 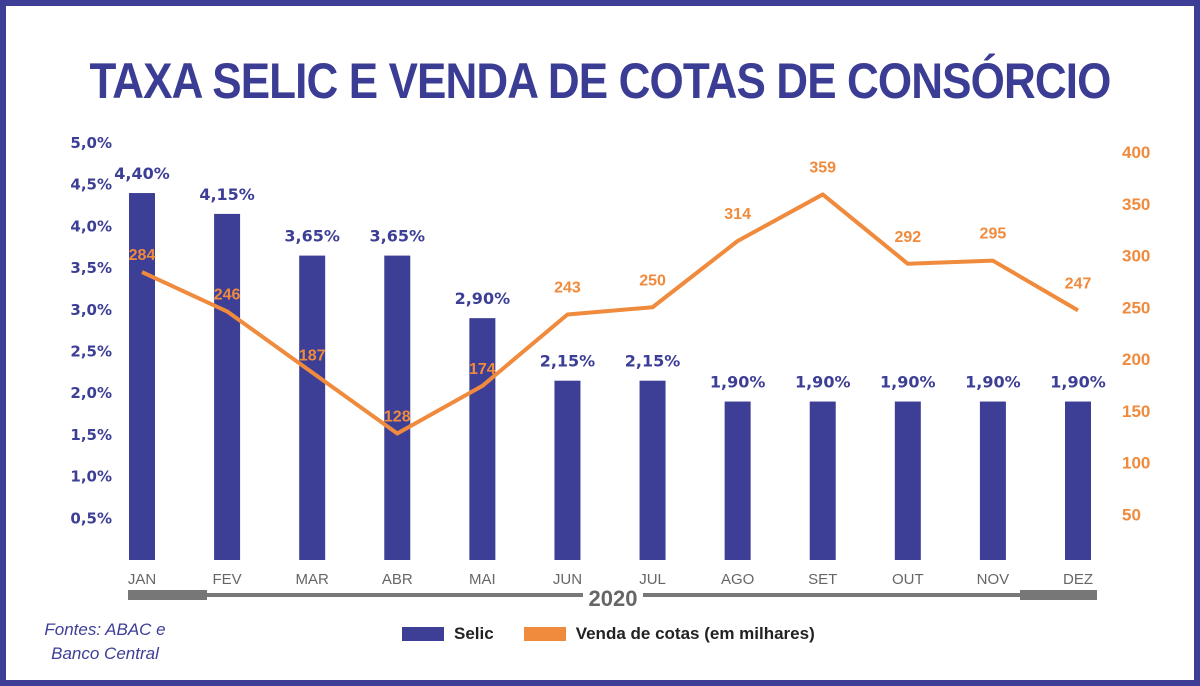 I want to click on source-note: Fontes: ABAC e Banco Central, so click(x=105, y=642).